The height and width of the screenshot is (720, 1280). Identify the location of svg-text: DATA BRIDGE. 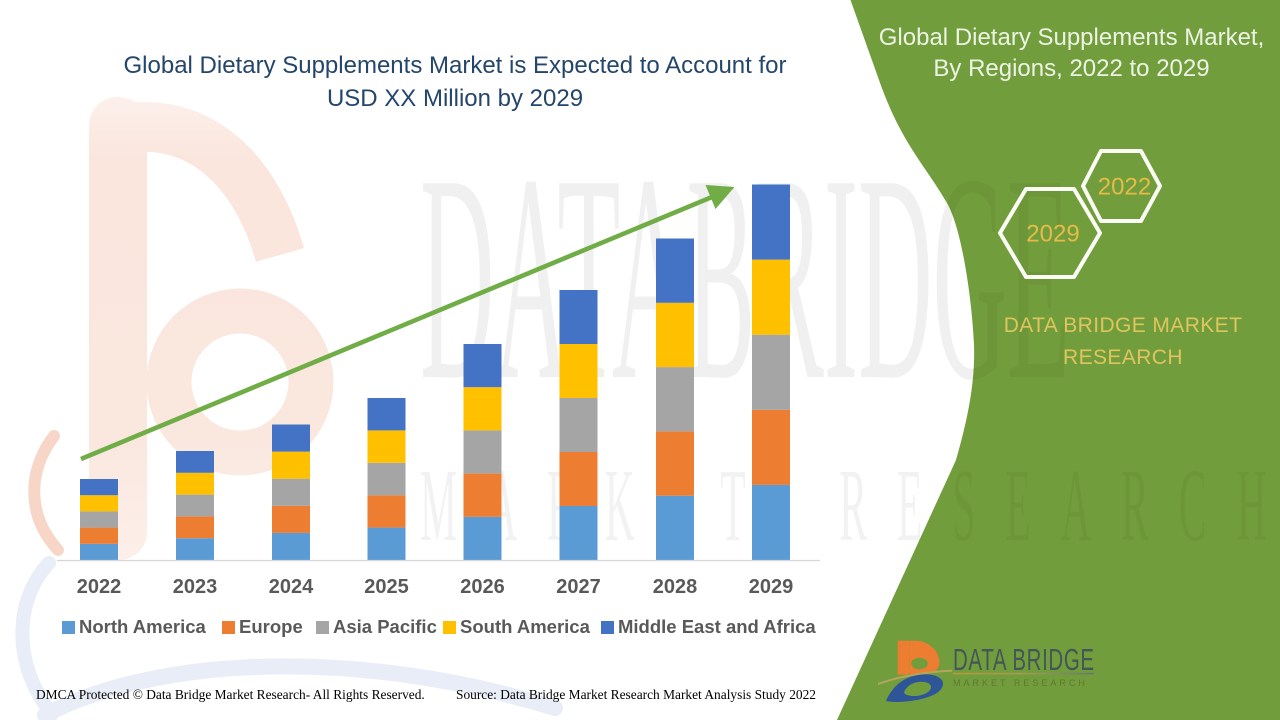
(1024, 659).